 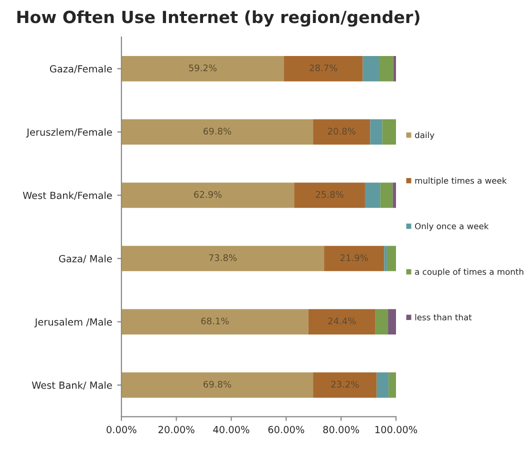 I want to click on y-tick-label: Gaza/Female, so click(x=81, y=69).